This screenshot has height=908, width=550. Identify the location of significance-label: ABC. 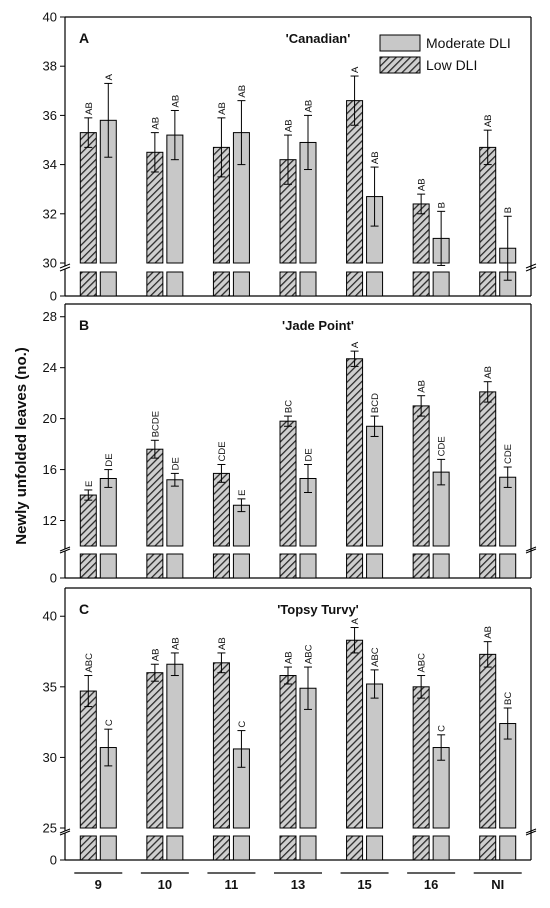
(375, 657).